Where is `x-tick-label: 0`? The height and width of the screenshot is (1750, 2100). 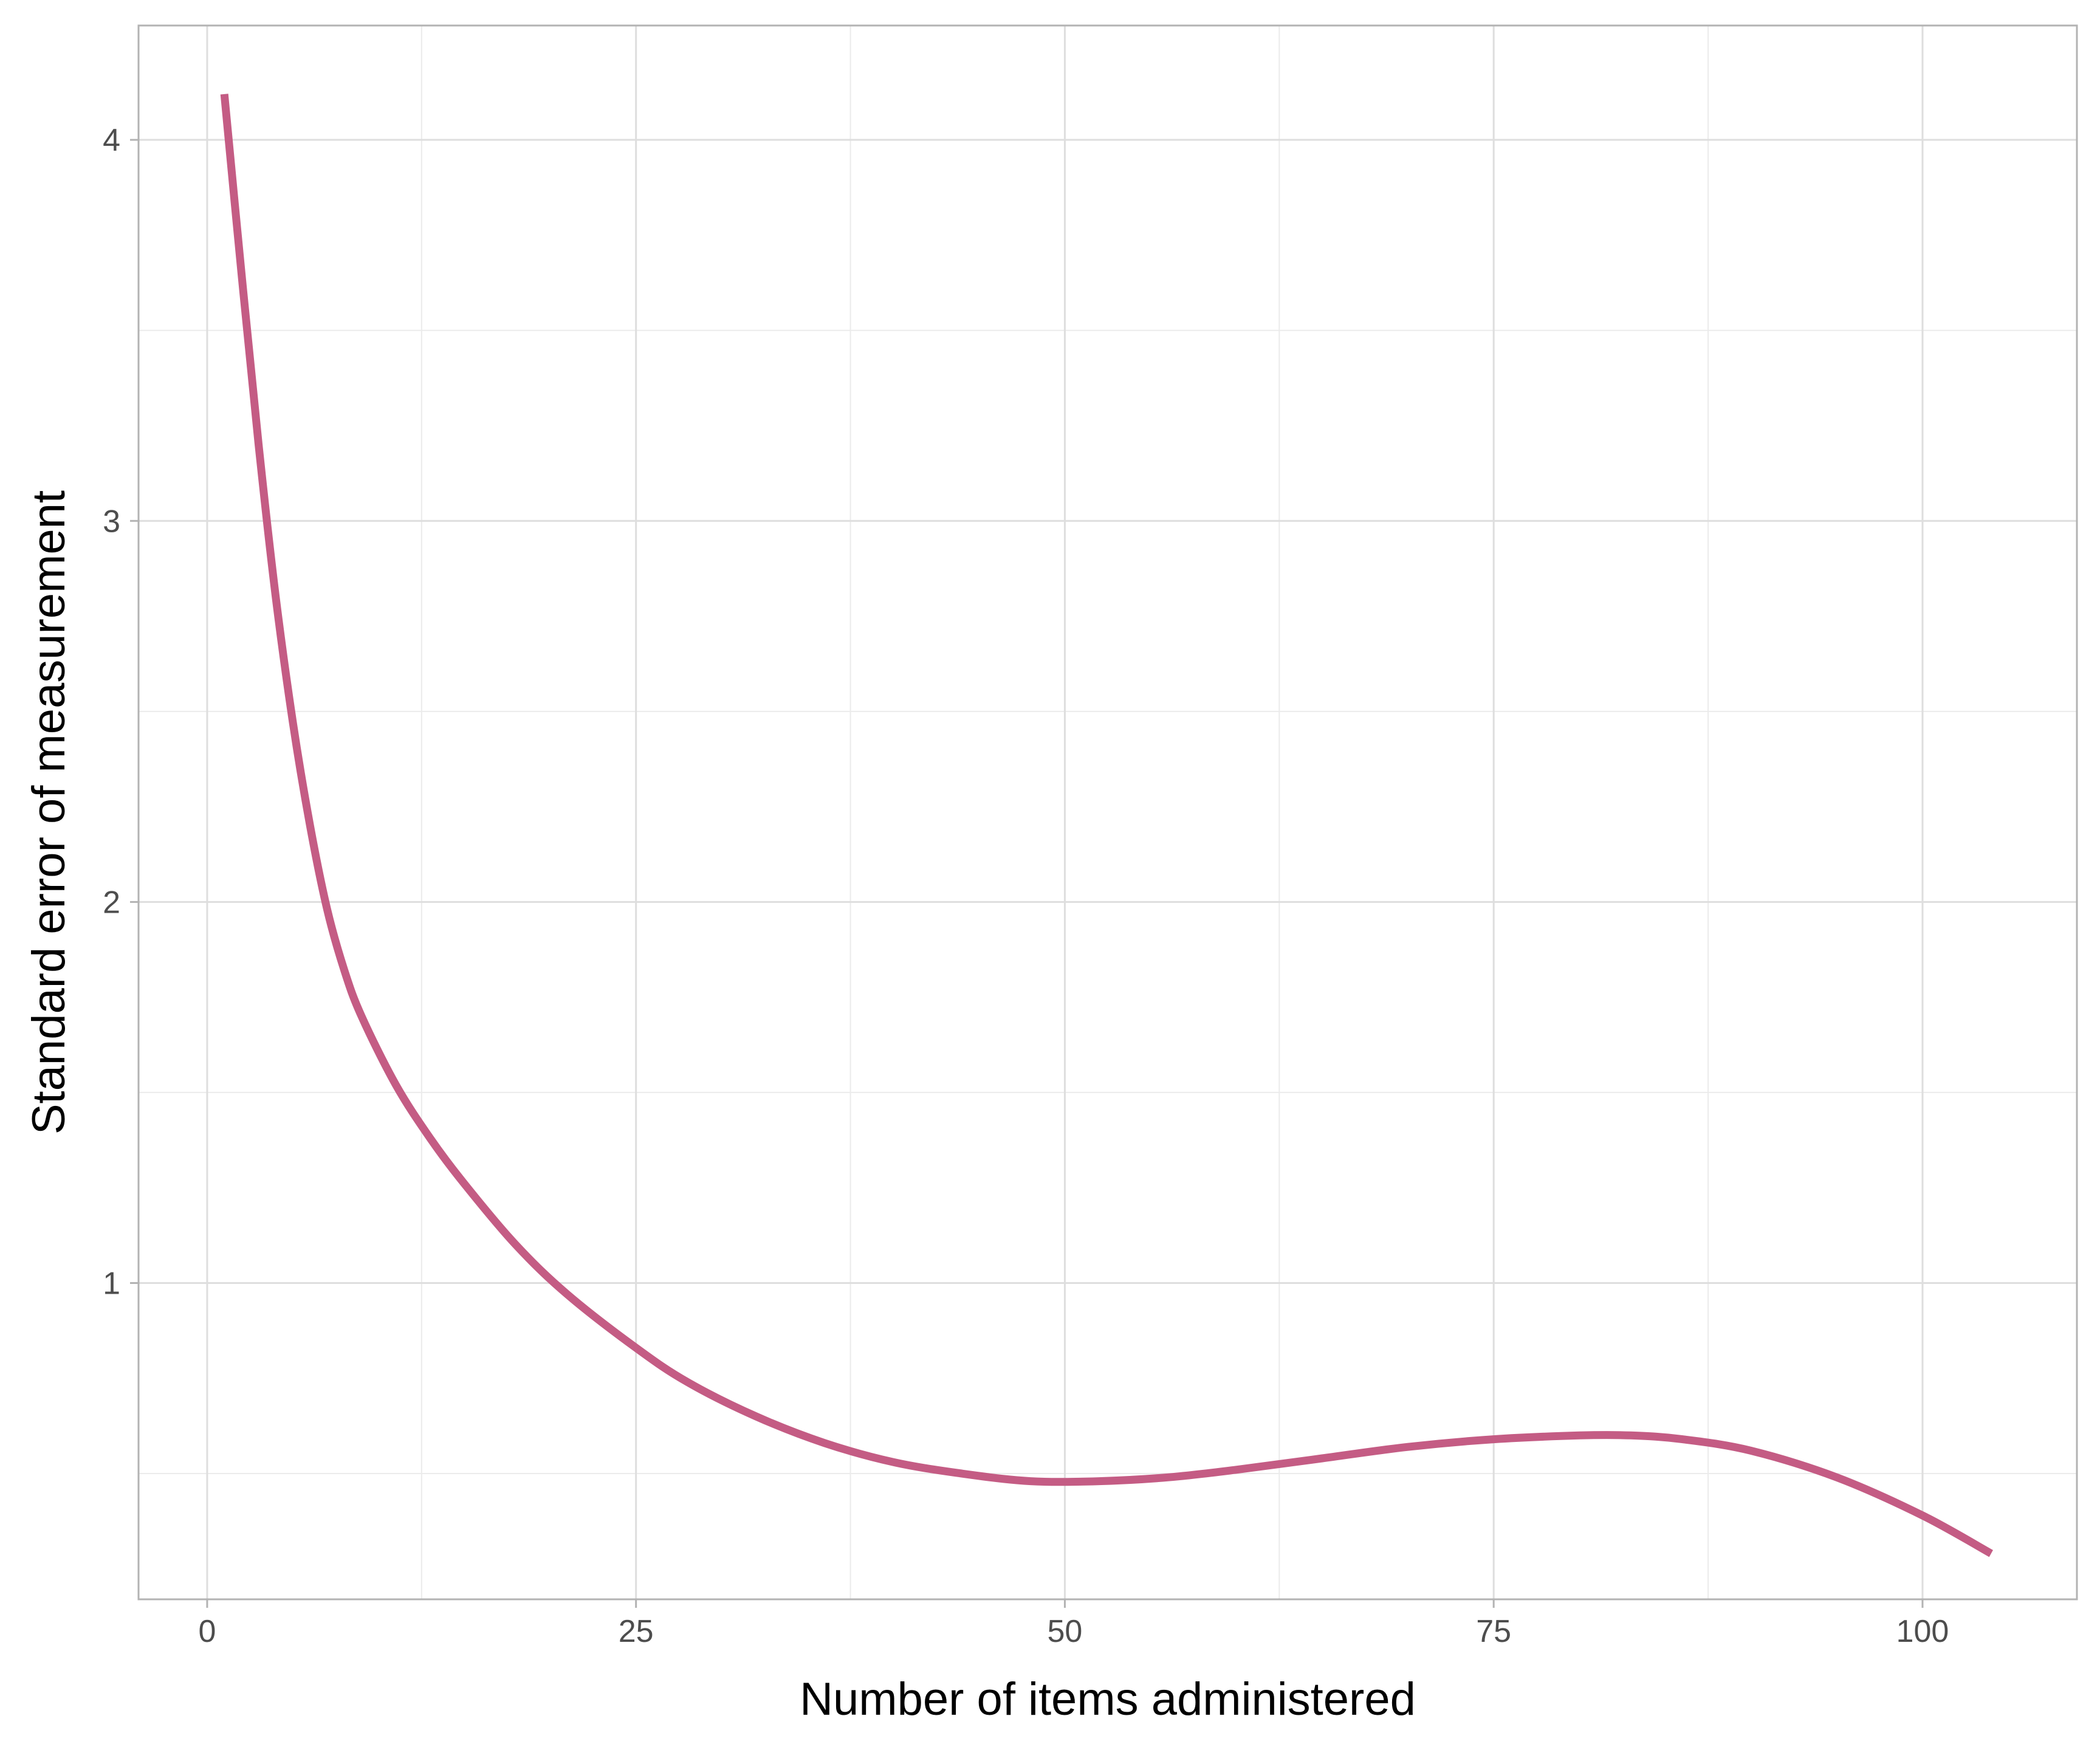
x-tick-label: 0 is located at coordinates (207, 1631).